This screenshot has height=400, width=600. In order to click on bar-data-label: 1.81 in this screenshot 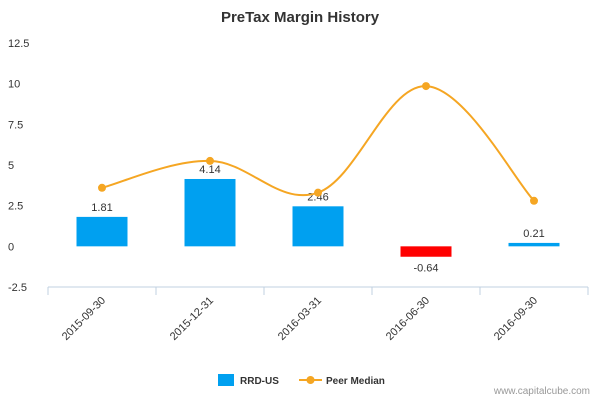, I will do `click(101, 208)`.